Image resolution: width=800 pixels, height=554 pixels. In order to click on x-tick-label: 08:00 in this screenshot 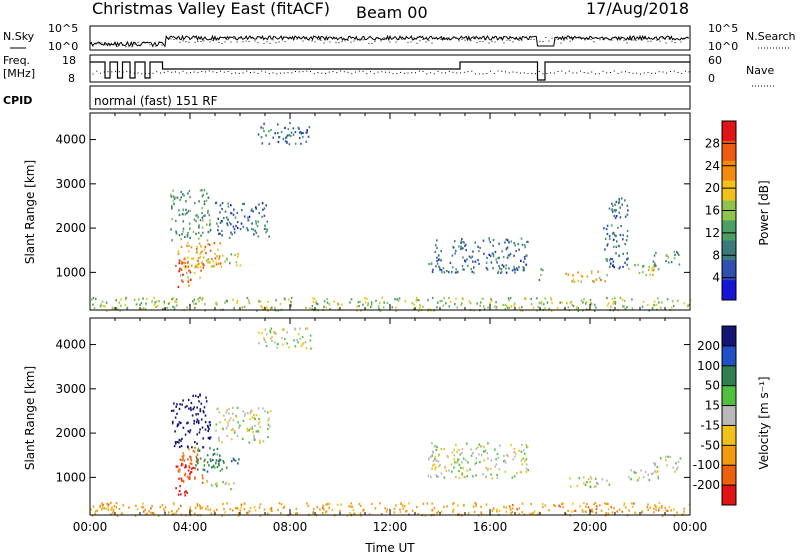, I will do `click(290, 527)`.